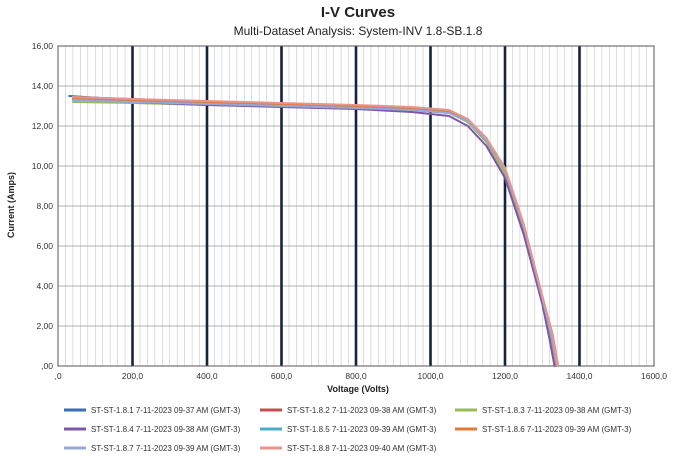 The image size is (678, 473). I want to click on y-tick-label: 2,00, so click(44, 326).